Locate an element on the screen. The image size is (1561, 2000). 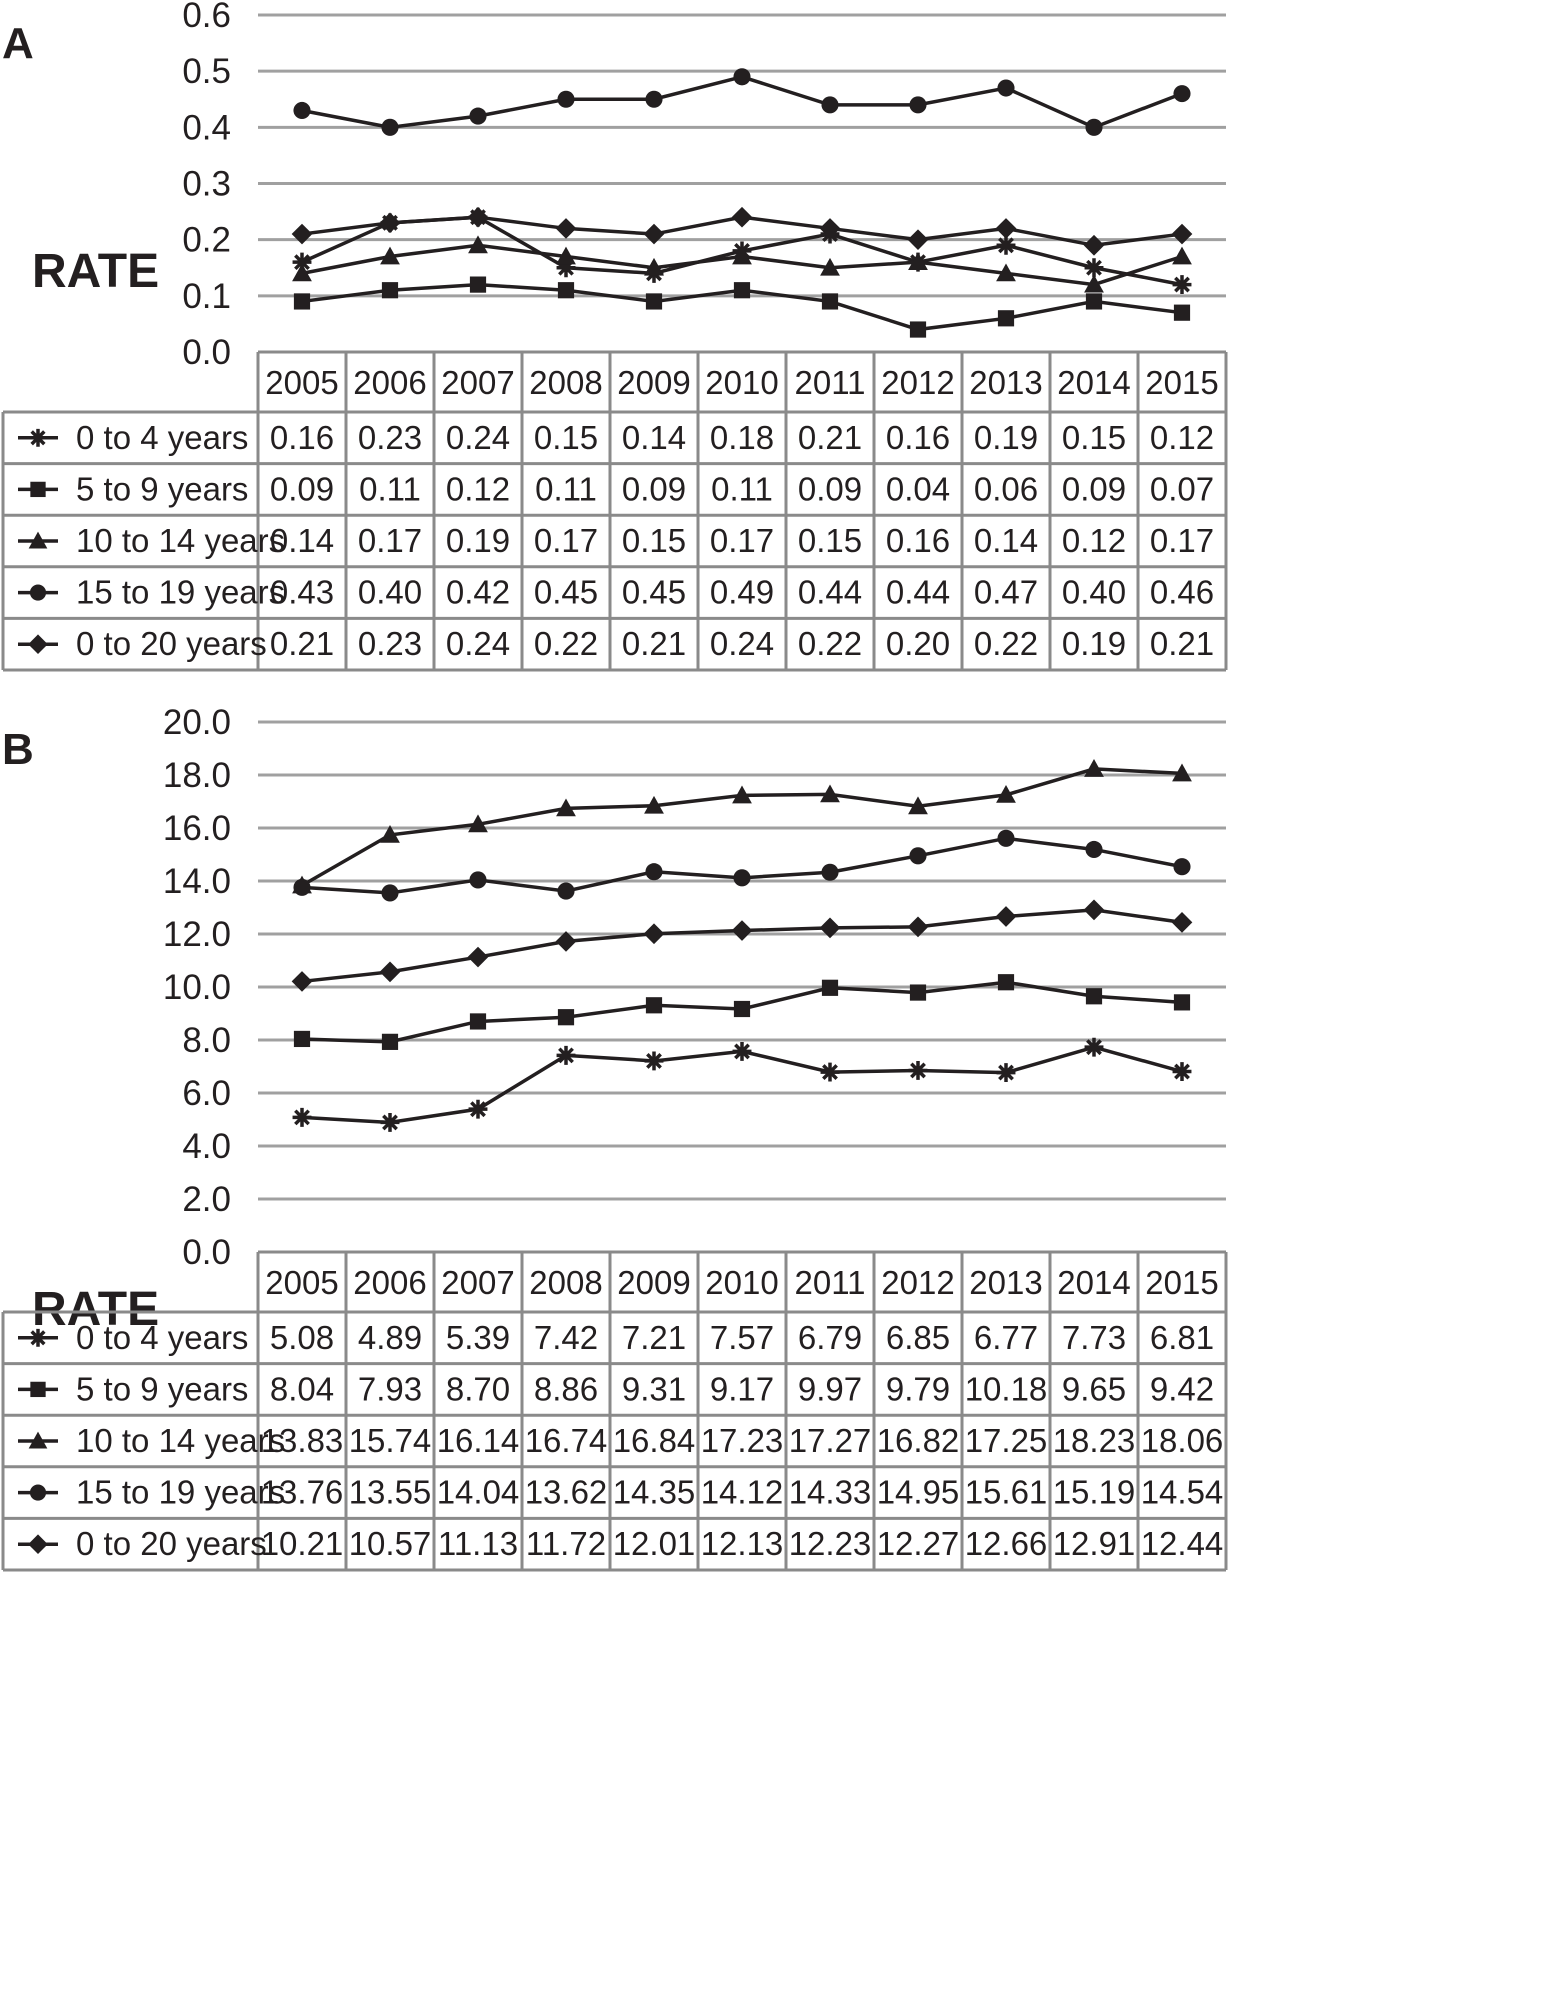
x-tick-label: 2006 is located at coordinates (389, 382).